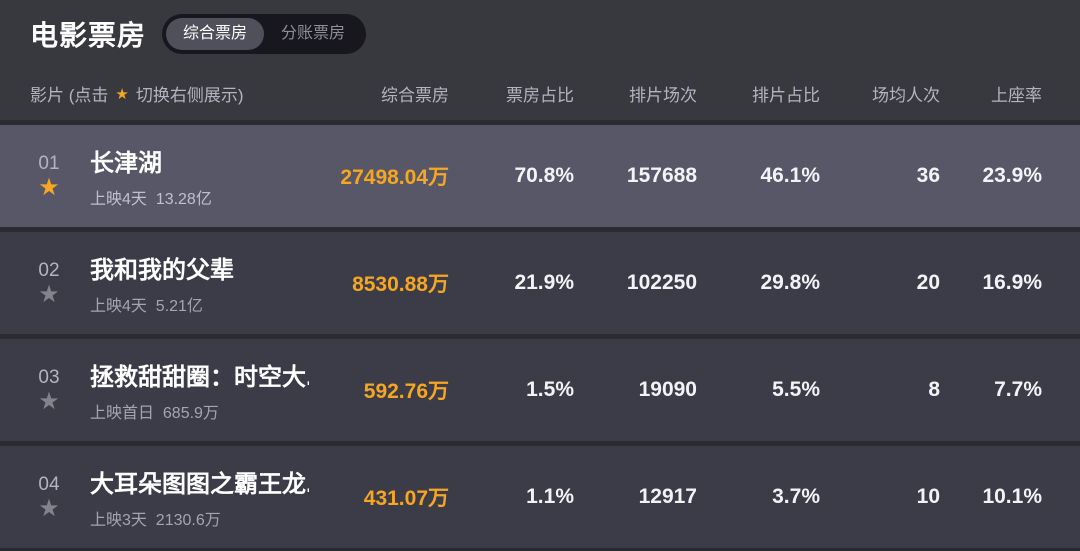 The height and width of the screenshot is (551, 1080). Describe the element at coordinates (406, 498) in the screenshot. I see `box-office-value: 431.07万` at that location.